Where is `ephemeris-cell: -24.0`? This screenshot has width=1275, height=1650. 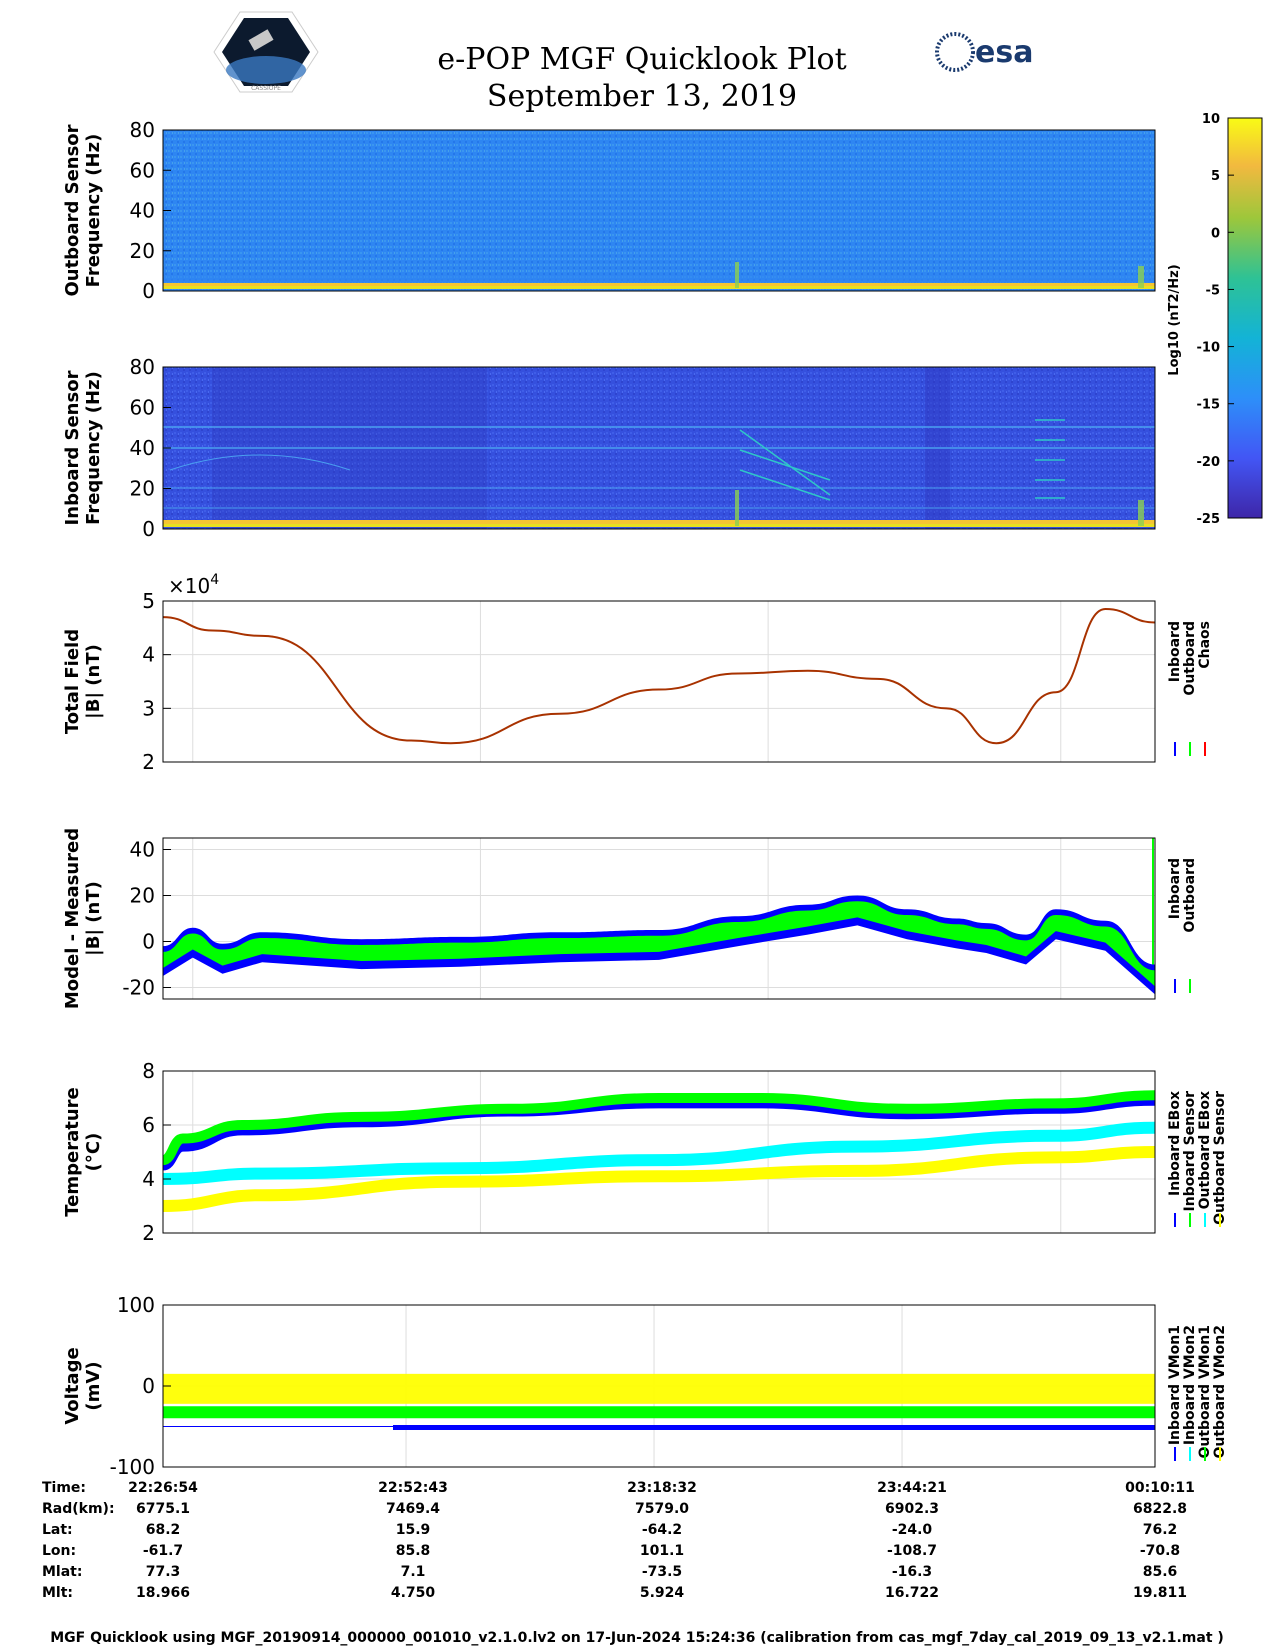 ephemeris-cell: -24.0 is located at coordinates (912, 1530).